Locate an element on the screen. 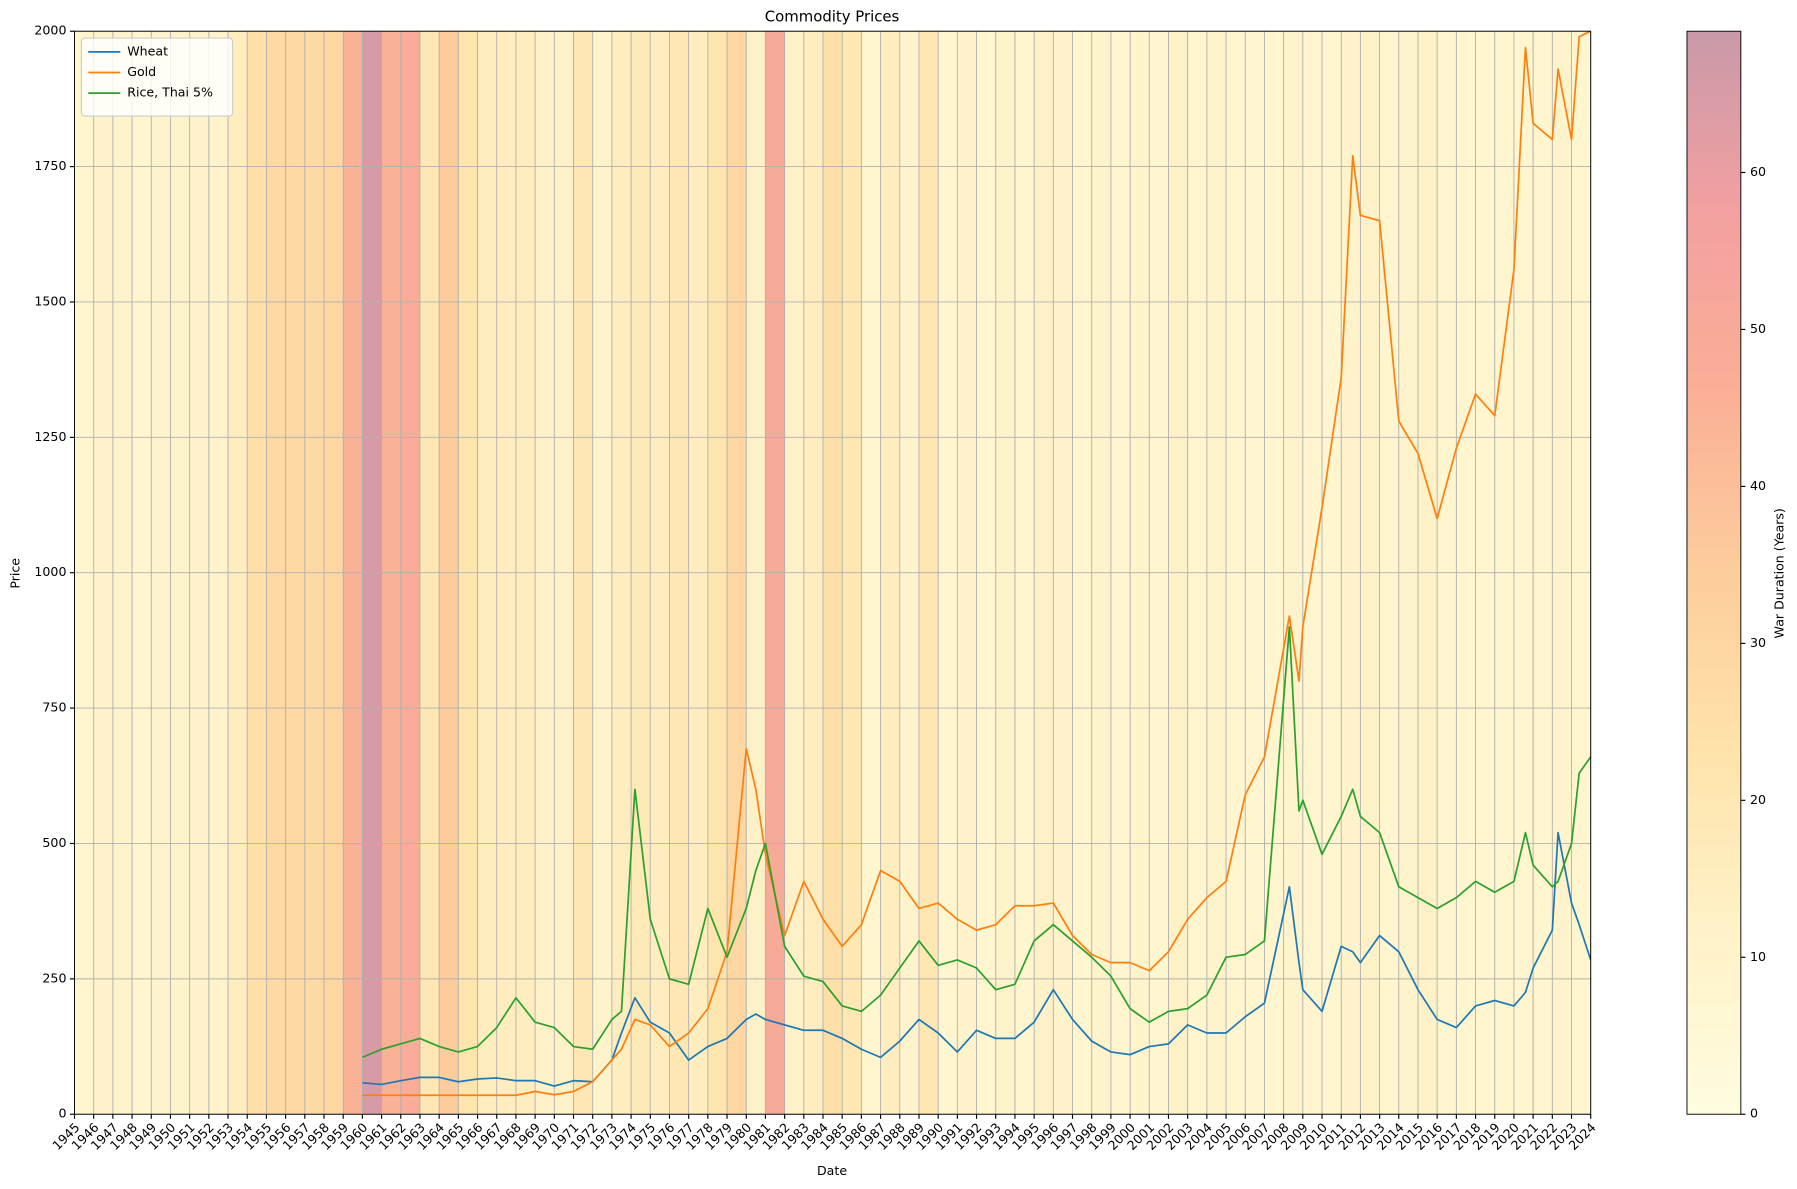 This screenshot has height=1189, width=1797. colorbar is located at coordinates (1714, 572).